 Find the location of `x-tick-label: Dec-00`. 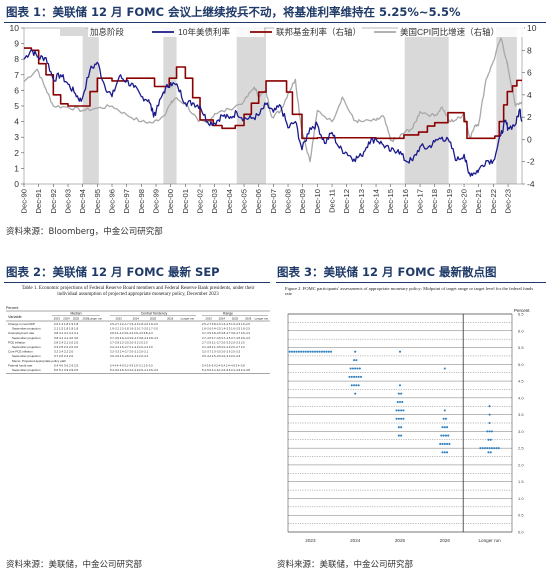

x-tick-label: Dec-00 is located at coordinates (170, 201).